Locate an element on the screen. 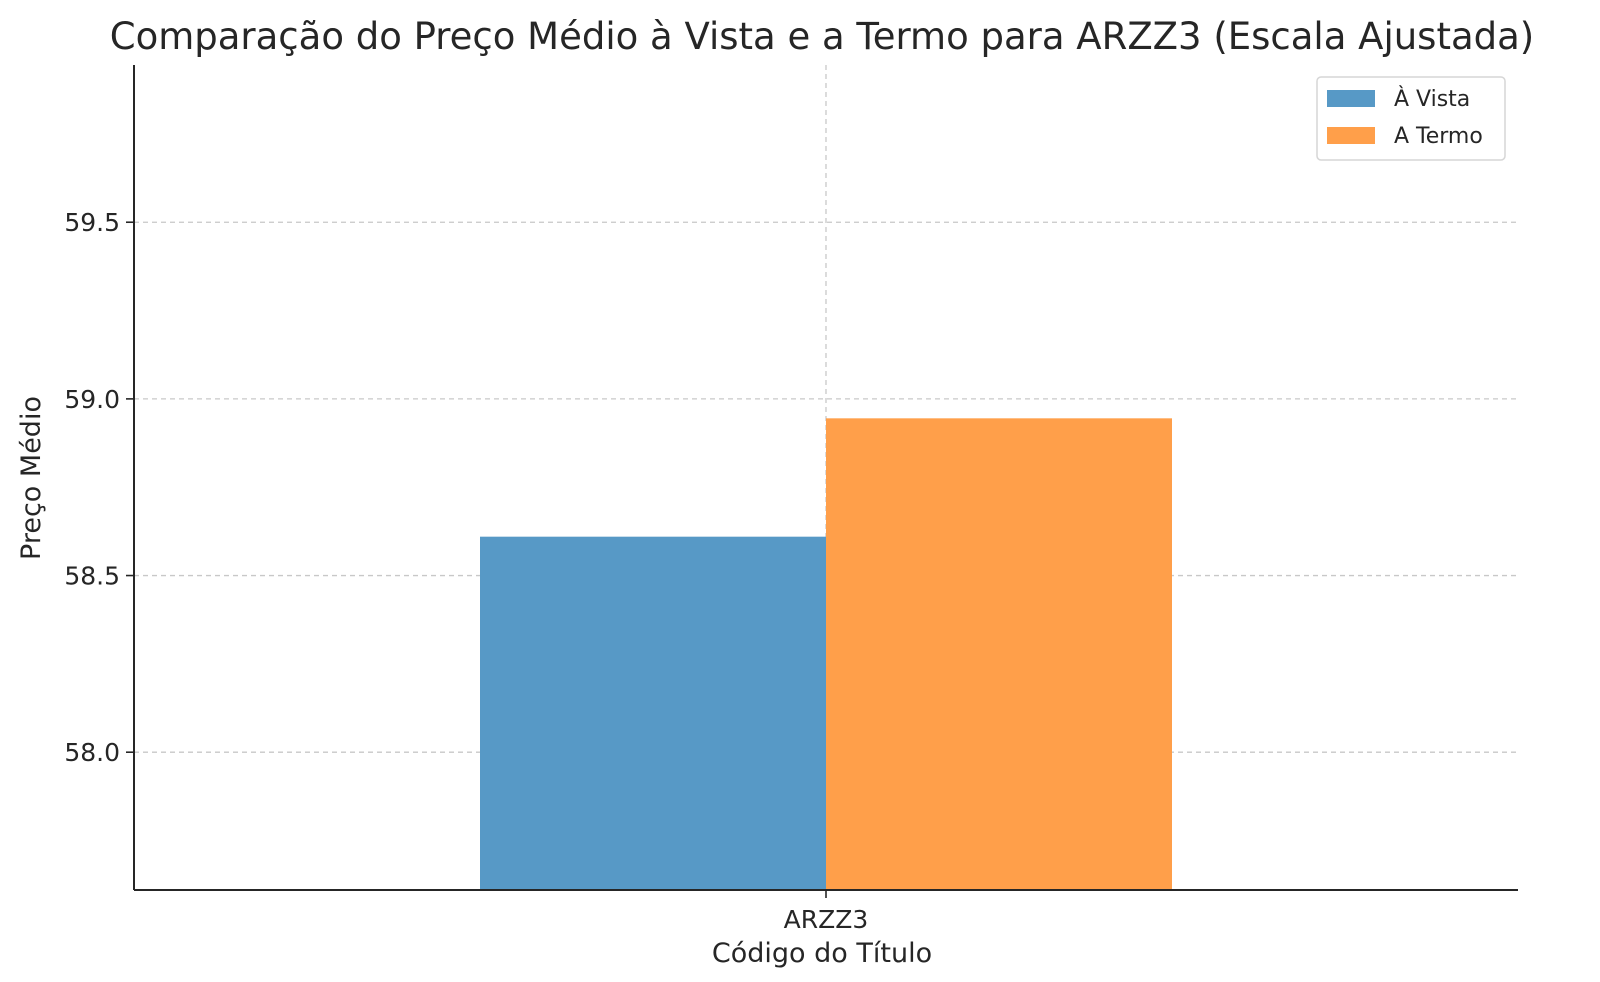 The height and width of the screenshot is (982, 1600). legend-label: À Vista is located at coordinates (1432, 99).